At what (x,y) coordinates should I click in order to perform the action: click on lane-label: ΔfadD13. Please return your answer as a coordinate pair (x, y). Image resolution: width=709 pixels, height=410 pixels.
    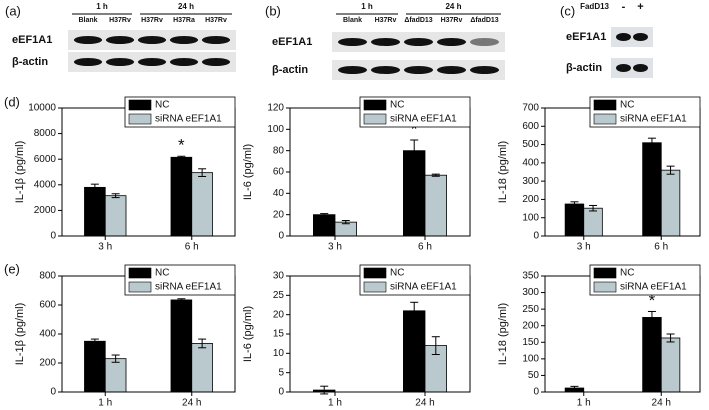
    Looking at the image, I should click on (418, 20).